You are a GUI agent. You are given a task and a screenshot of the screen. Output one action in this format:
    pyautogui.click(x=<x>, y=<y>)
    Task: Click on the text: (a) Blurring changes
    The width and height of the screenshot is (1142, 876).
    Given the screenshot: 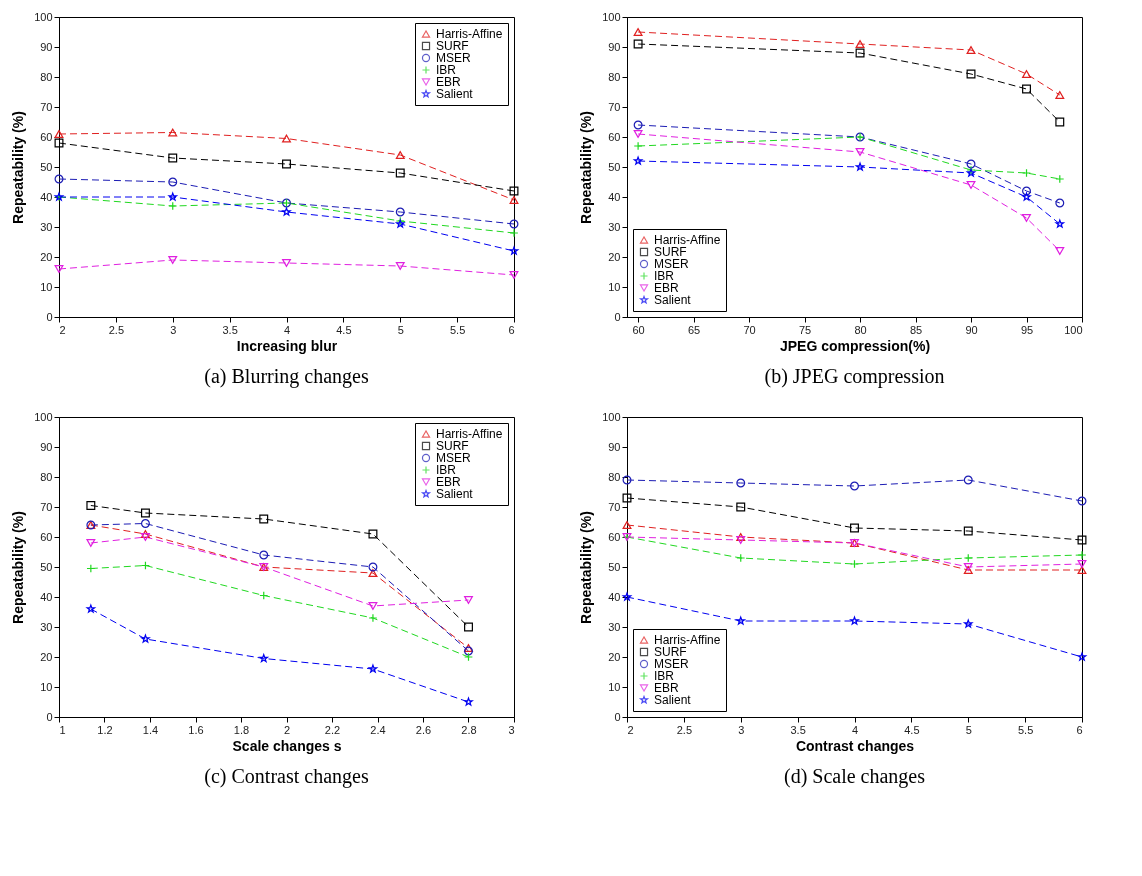 What is the action you would take?
    pyautogui.click(x=286, y=376)
    